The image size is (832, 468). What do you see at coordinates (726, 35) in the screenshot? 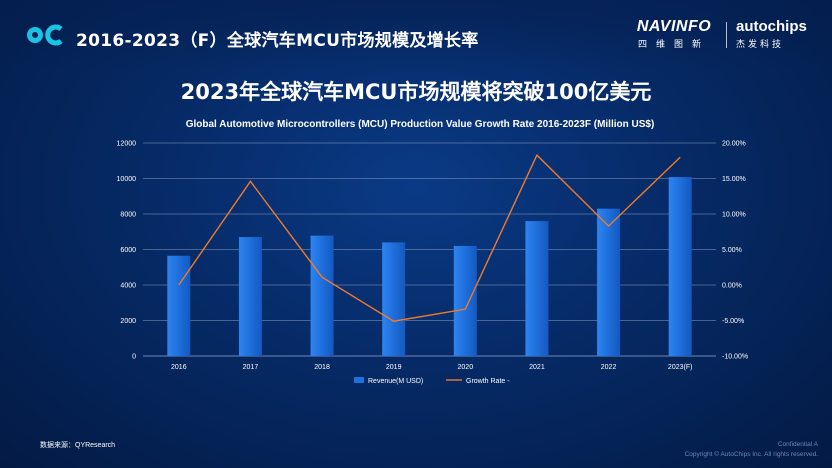
I see `brand-divider` at bounding box center [726, 35].